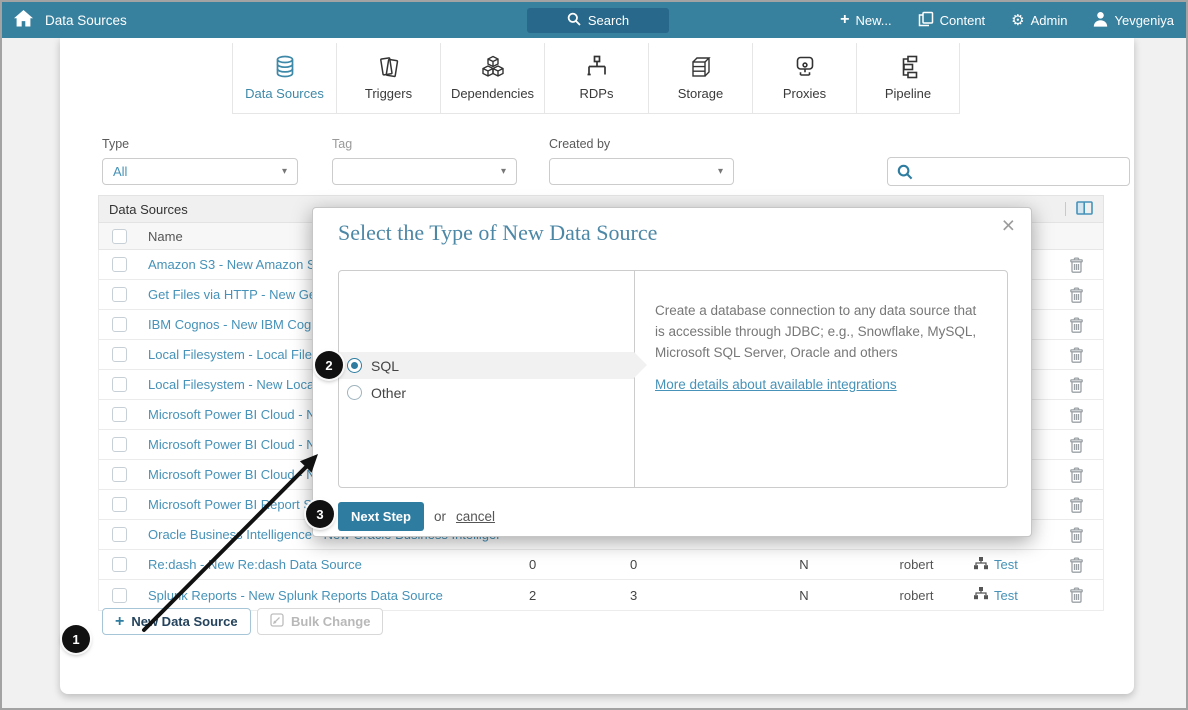 This screenshot has width=1188, height=710. What do you see at coordinates (926, 20) in the screenshot?
I see `folder-icon` at bounding box center [926, 20].